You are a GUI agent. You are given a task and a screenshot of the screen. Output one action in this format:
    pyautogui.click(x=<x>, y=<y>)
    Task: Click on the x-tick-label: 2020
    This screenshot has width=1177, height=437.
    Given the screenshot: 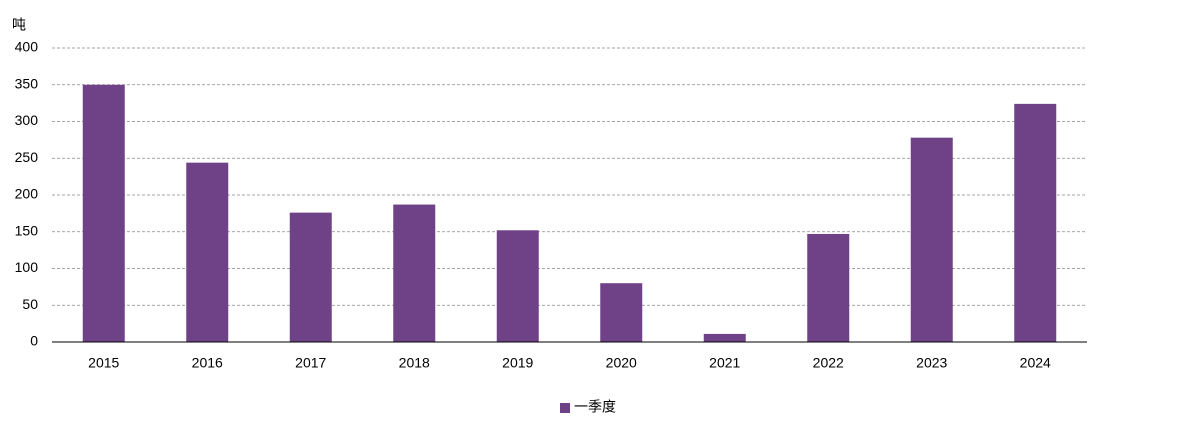 What is the action you would take?
    pyautogui.click(x=621, y=363)
    